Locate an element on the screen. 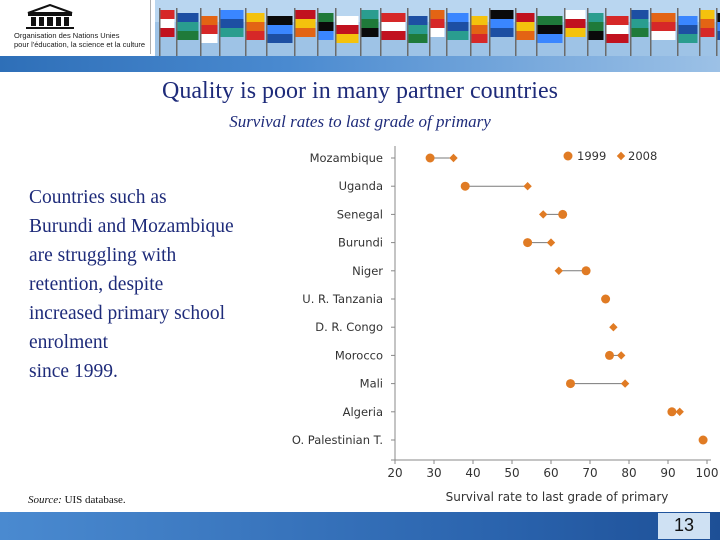  x-tick-label: 40 is located at coordinates (472, 473).